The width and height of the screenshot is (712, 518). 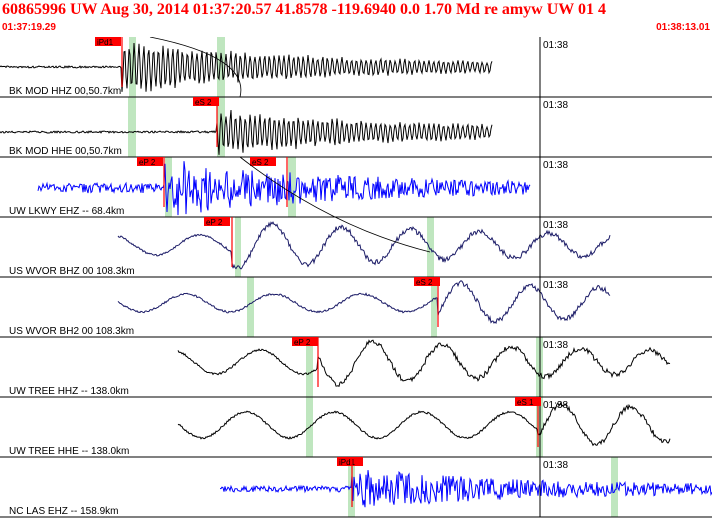 What do you see at coordinates (29, 27) in the screenshot?
I see `start-time-label: 01:37:19.29` at bounding box center [29, 27].